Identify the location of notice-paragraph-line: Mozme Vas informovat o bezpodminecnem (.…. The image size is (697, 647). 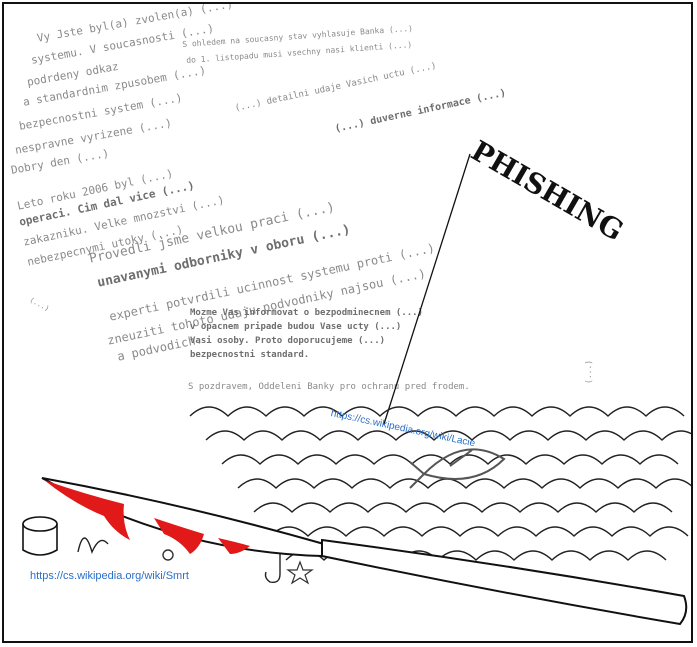
(306, 313).